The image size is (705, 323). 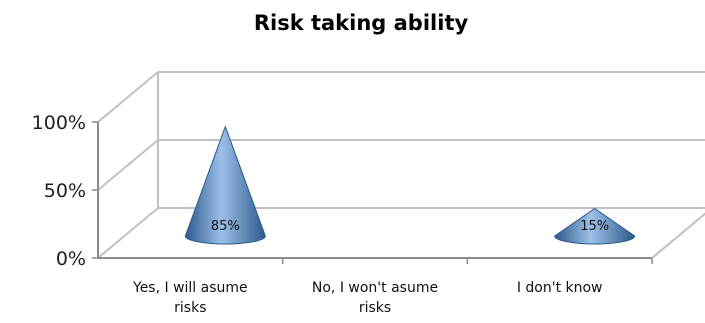 I want to click on floor-right-edge, so click(x=678, y=235).